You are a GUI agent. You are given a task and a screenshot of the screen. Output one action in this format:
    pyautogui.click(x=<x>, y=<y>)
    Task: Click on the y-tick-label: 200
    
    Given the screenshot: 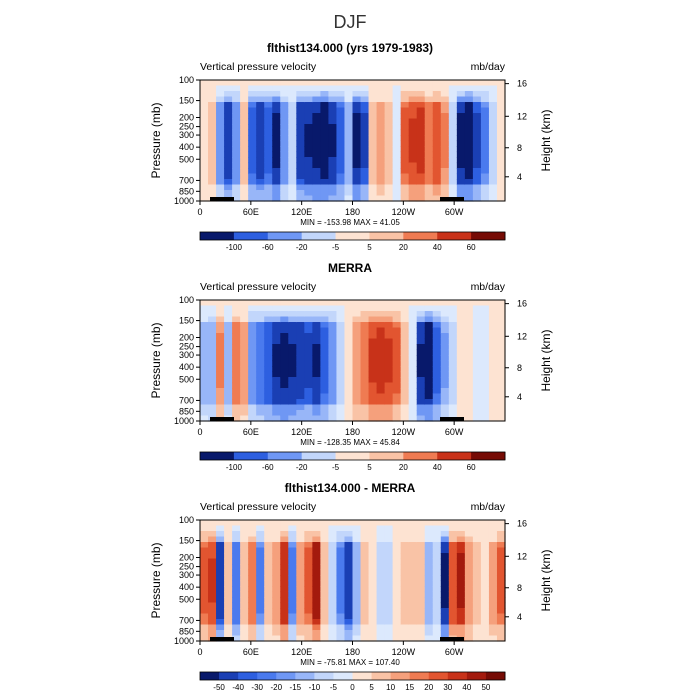 What is the action you would take?
    pyautogui.click(x=186, y=118)
    